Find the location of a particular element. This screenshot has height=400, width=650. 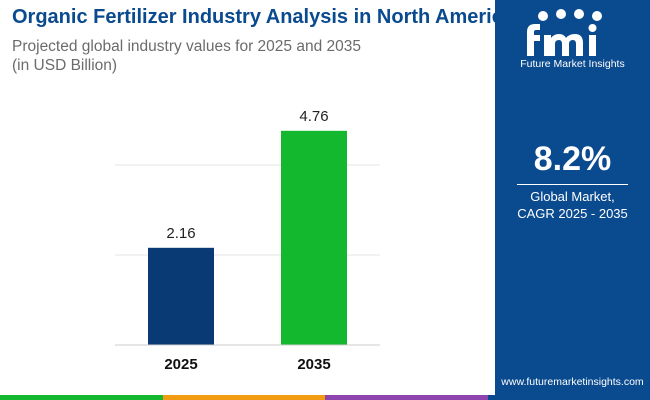

data-label-2035: 4.76 is located at coordinates (313, 116).